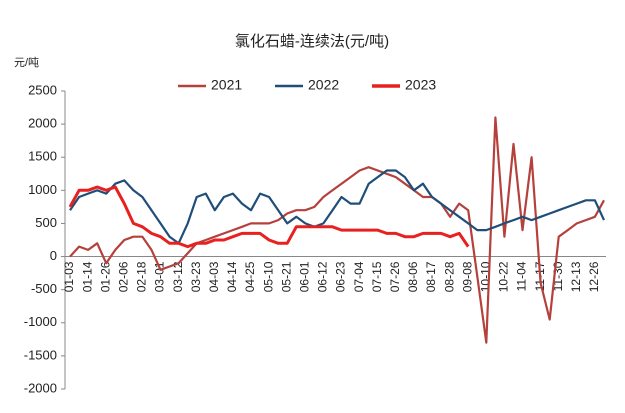  Describe the element at coordinates (46, 222) in the screenshot. I see `y-tick-label: 500` at that location.